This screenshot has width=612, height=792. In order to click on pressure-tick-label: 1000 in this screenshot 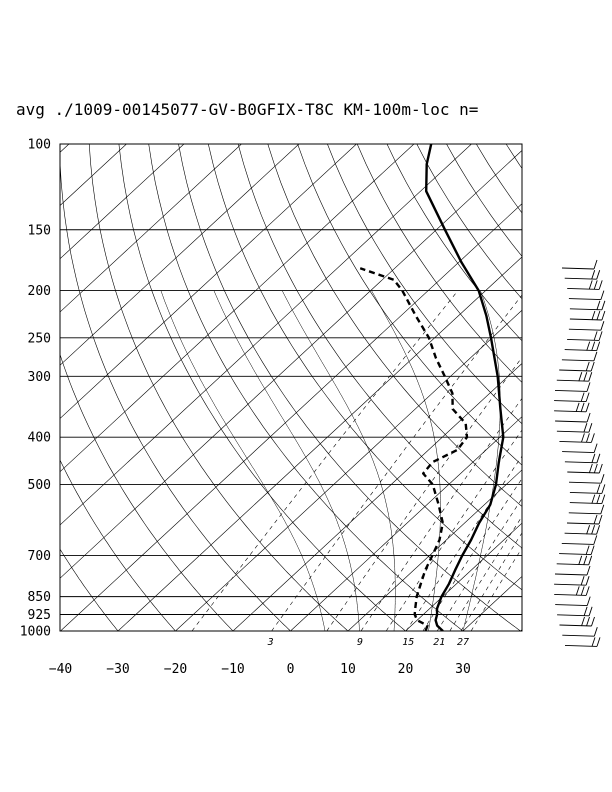, I will do `click(35, 632)`.